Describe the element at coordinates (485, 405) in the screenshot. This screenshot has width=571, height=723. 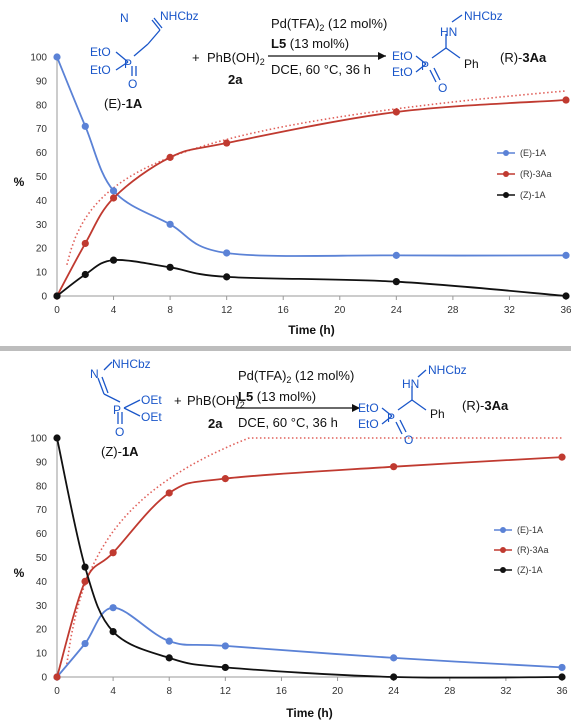
I see `compound-label: (R)-3Aa` at that location.